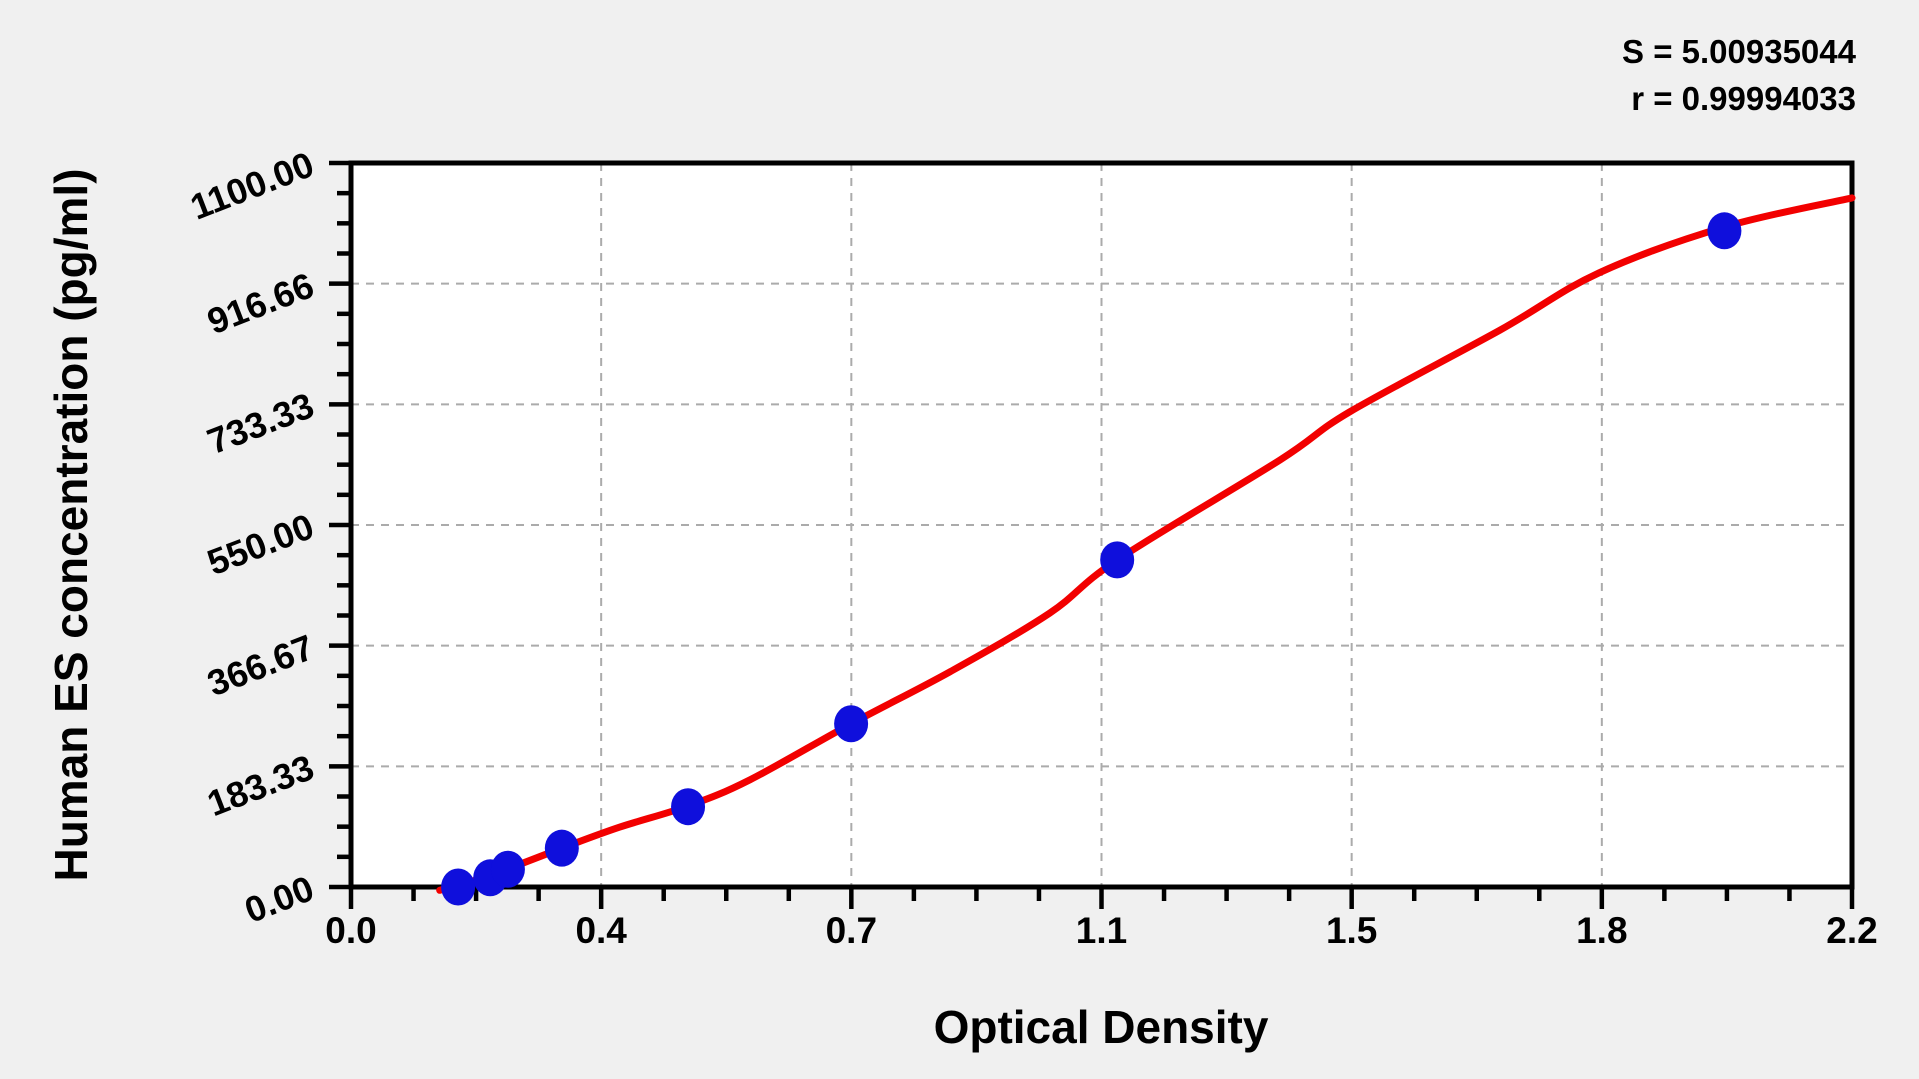 Image resolution: width=1919 pixels, height=1079 pixels. Describe the element at coordinates (1852, 930) in the screenshot. I see `x-tick-label: 2.2` at that location.